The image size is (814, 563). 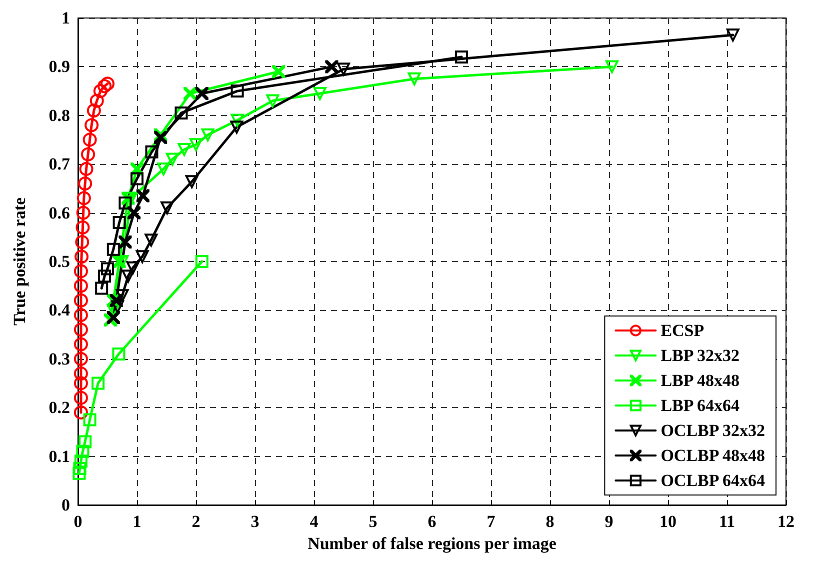 What do you see at coordinates (432, 543) in the screenshot?
I see `x-axis-title: Number of false regions per image` at bounding box center [432, 543].